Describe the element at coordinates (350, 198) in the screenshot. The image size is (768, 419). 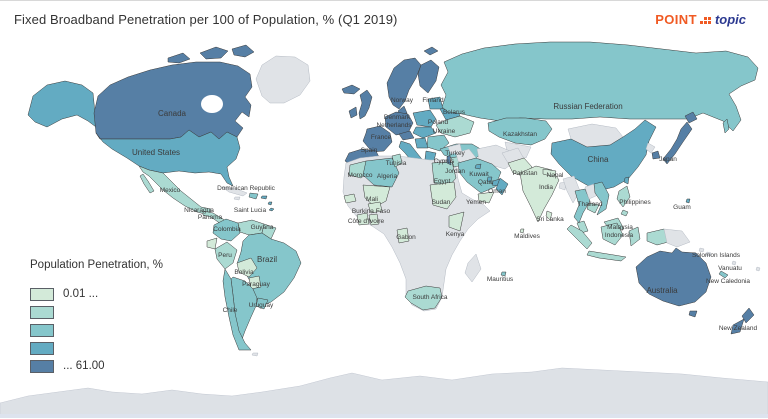
I see `country-senegal` at that location.